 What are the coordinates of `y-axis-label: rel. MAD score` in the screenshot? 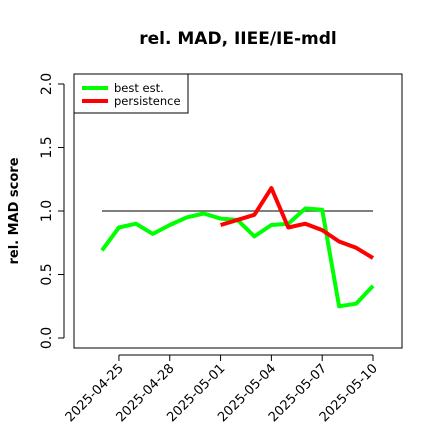 It's located at (14, 210).